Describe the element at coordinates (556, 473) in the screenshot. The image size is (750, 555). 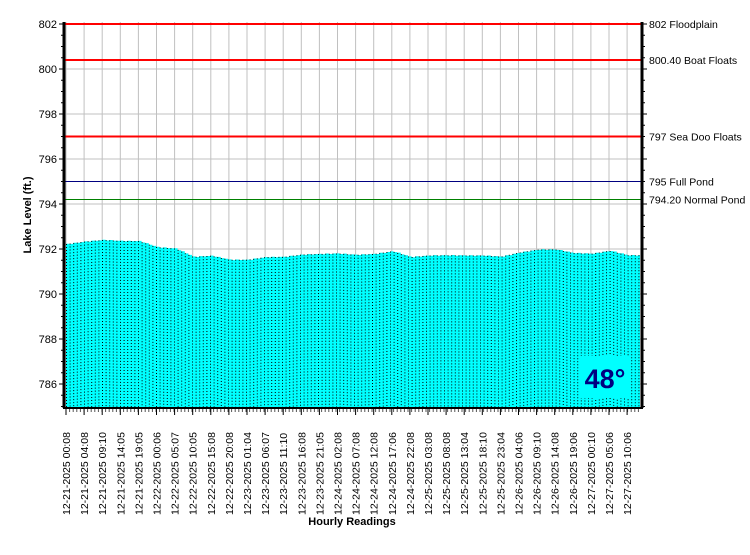
I see `x-tick-label: 12-26-2025 14:08` at that location.